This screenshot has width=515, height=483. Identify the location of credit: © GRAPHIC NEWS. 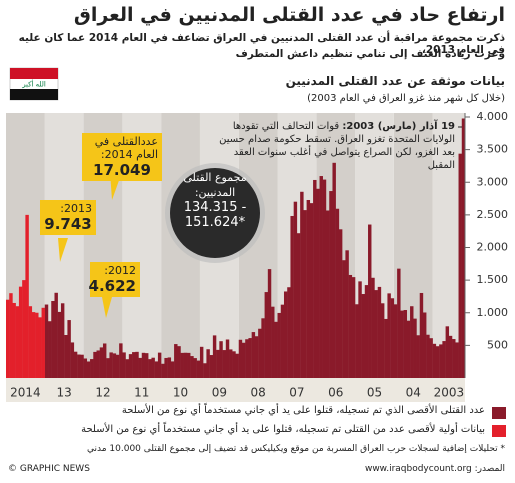
(49, 469).